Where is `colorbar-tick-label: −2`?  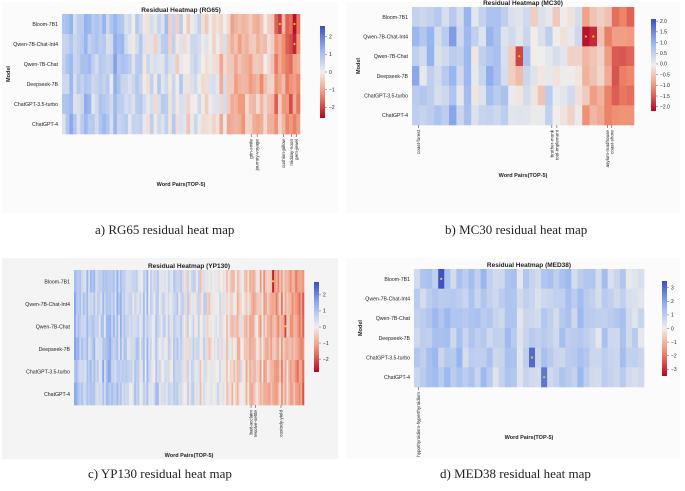
colorbar-tick-label: −2 is located at coordinates (674, 356).